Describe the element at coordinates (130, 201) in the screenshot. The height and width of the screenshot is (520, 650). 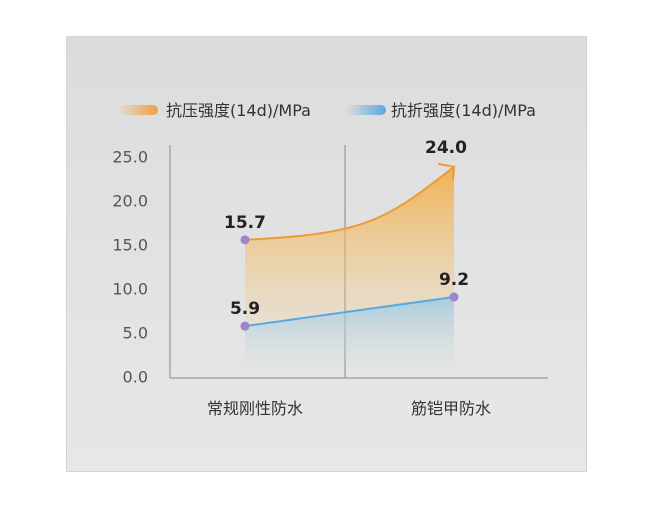
I see `y-tick-label: 20.0` at that location.